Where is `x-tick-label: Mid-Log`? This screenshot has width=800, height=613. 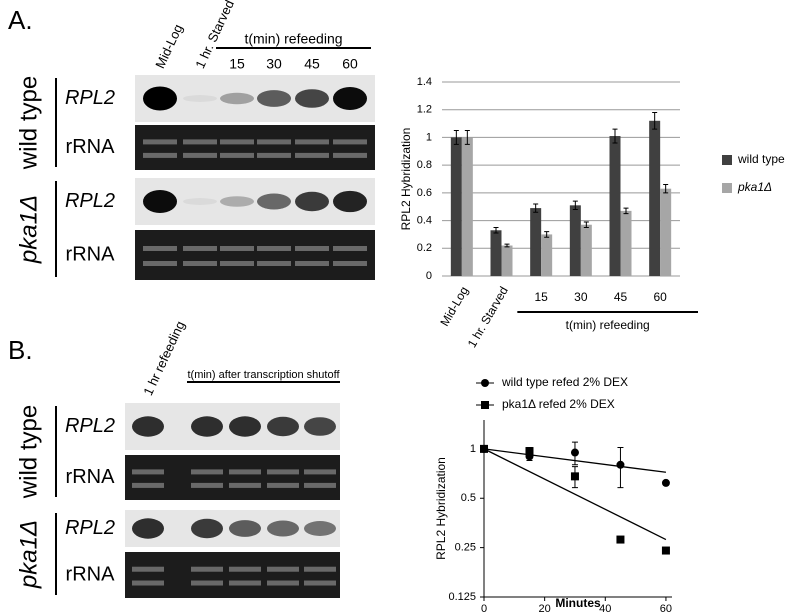 x-tick-label: Mid-Log is located at coordinates (454, 306).